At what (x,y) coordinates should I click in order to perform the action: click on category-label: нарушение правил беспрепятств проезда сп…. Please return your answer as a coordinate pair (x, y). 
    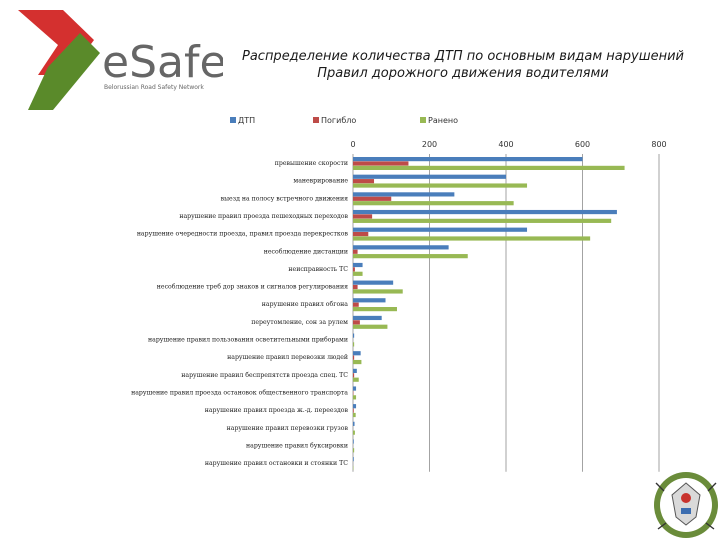
    Looking at the image, I should click on (264, 375).